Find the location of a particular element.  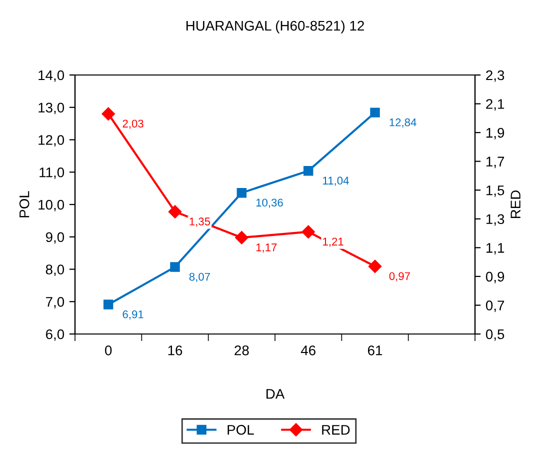

data-label: 10,36 is located at coordinates (269, 203).